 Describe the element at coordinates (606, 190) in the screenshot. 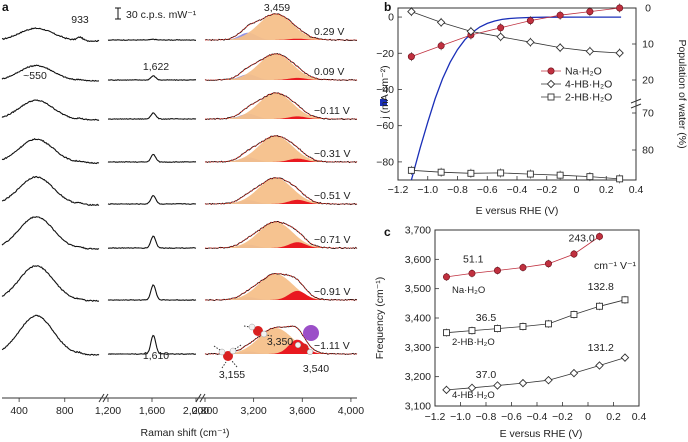

I see `panel-b-xtick-label-7: 0.2` at that location.